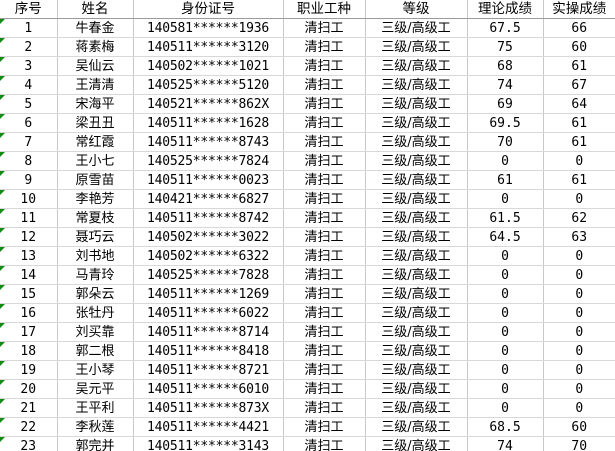  Describe the element at coordinates (505, 142) in the screenshot. I see `cell-theory: 70` at that location.